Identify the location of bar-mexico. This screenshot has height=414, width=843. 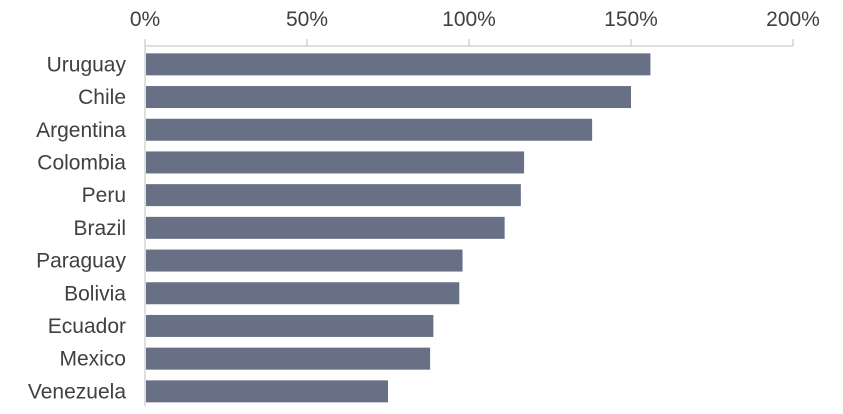
(288, 358).